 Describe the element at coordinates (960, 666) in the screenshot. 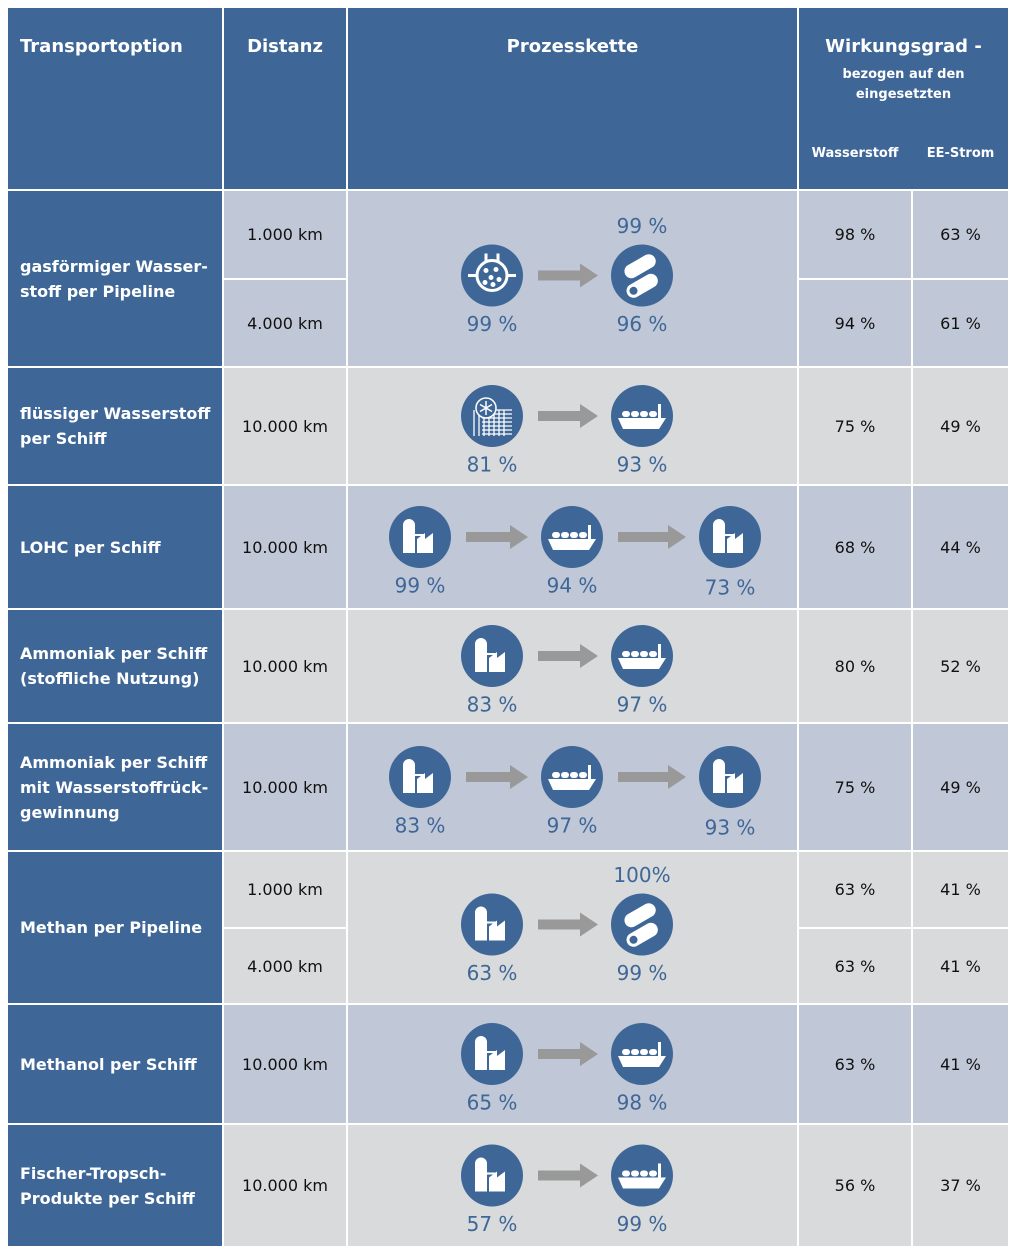

I see `efficiency-ee: 52 %` at that location.